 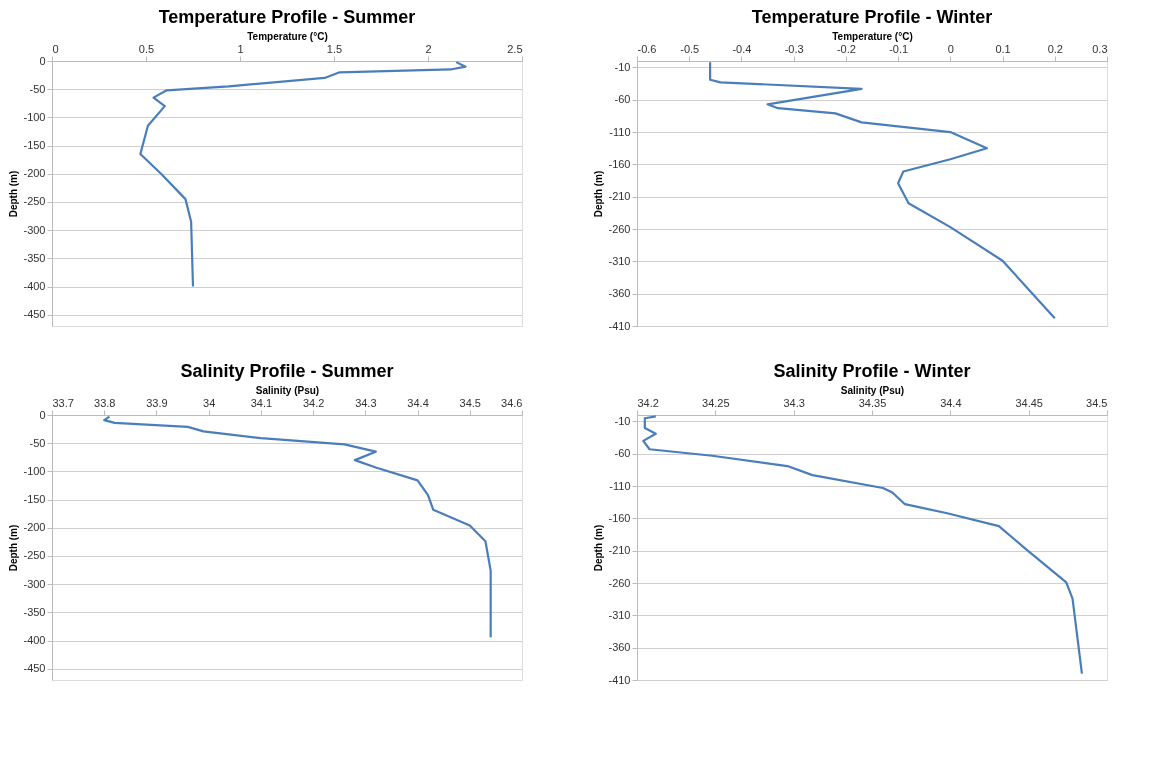 I want to click on x-tick-label: -0.4, so click(x=742, y=48).